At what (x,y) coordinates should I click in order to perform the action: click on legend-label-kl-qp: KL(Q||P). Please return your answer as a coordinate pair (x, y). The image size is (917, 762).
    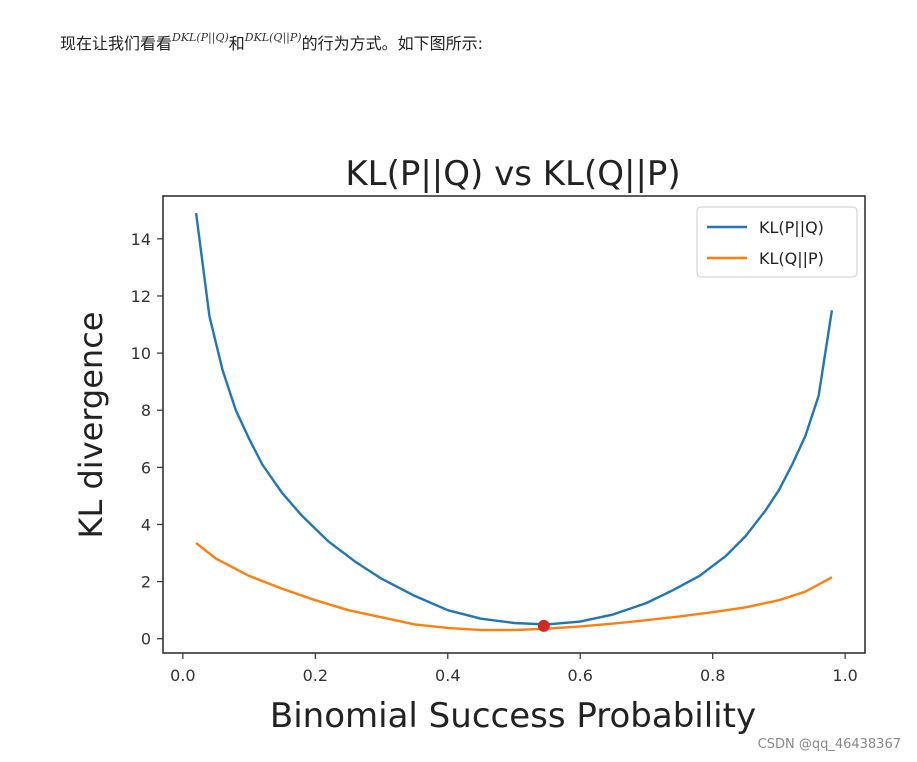
    Looking at the image, I should click on (791, 258).